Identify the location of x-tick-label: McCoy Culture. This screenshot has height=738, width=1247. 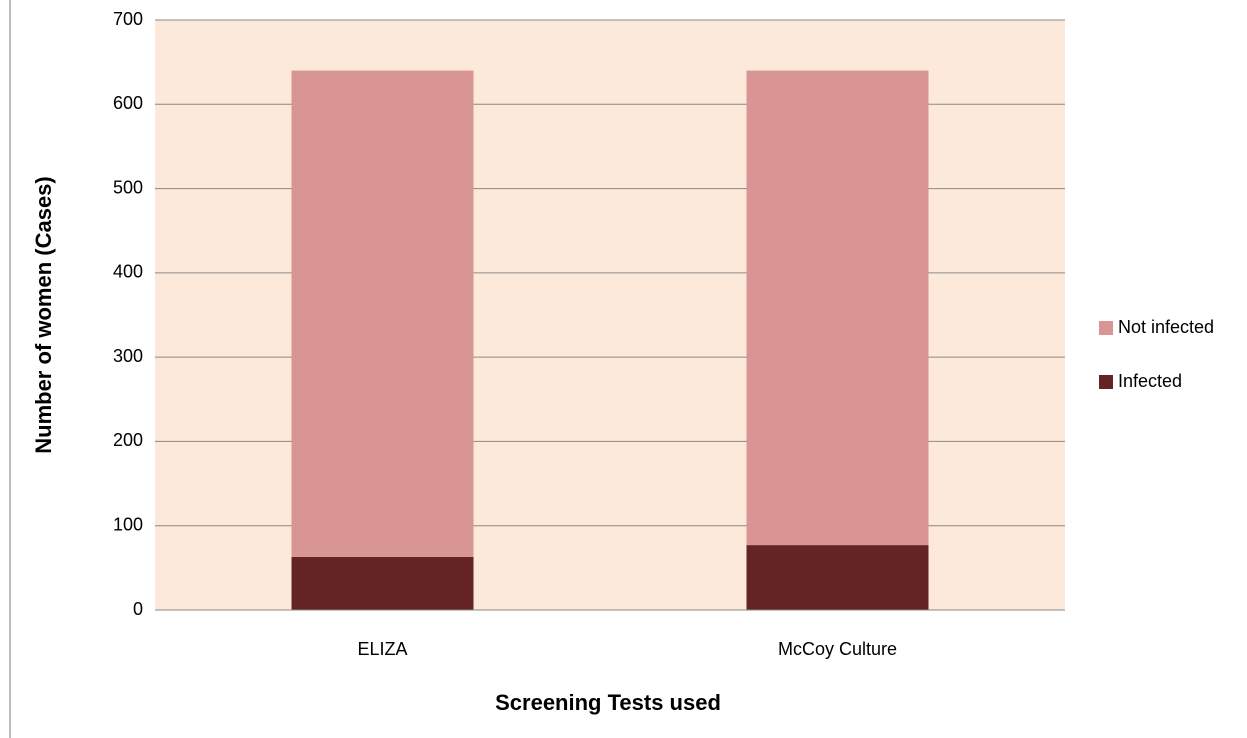
(837, 649).